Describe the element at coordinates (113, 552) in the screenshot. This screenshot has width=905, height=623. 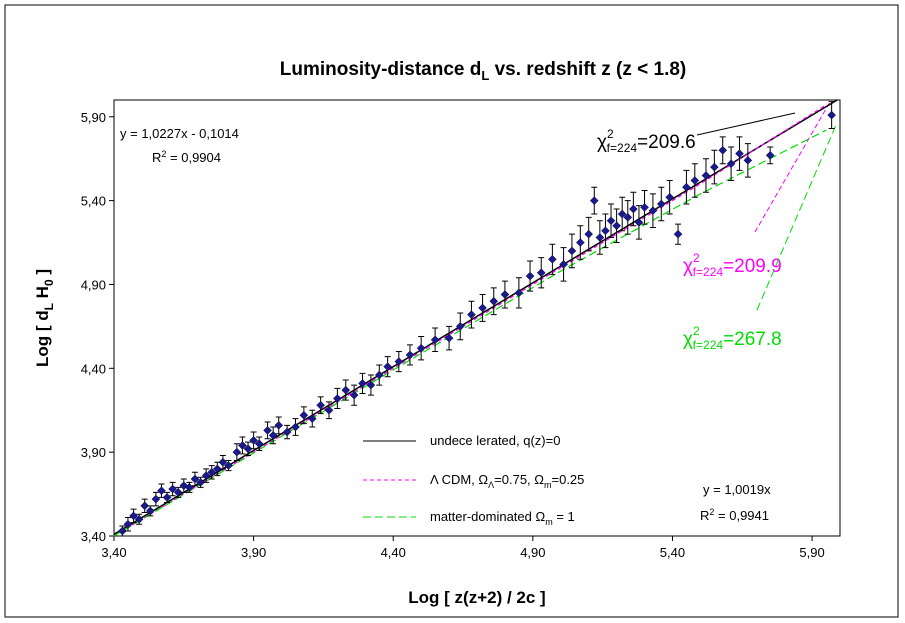
I see `x-tick-label: 3,40` at that location.